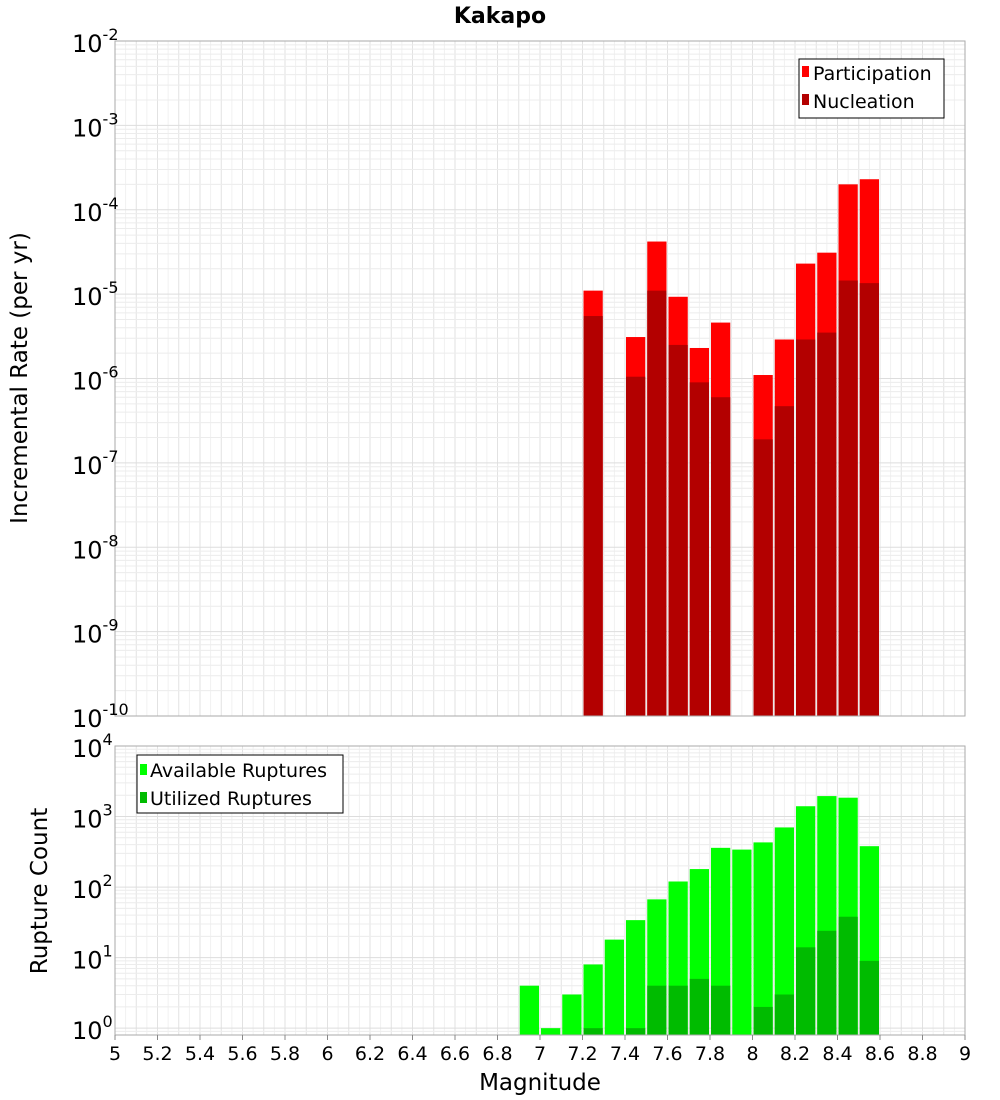  Describe the element at coordinates (872, 74) in the screenshot. I see `participation-legend-label: Participation` at that location.